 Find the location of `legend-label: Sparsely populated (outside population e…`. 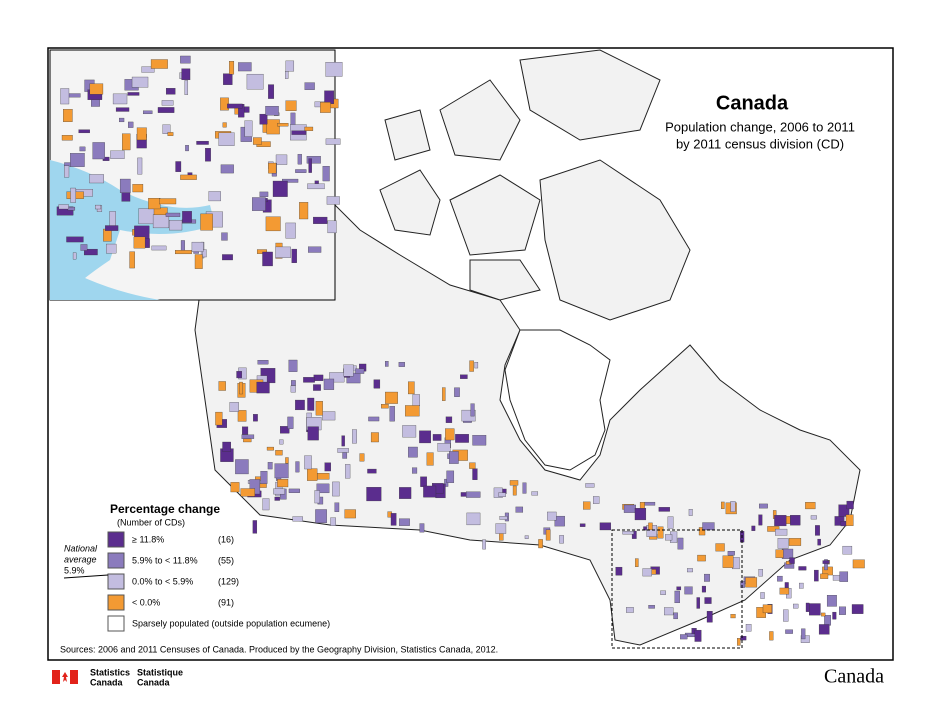

legend-label: Sparsely populated (outside population e… is located at coordinates (231, 623).